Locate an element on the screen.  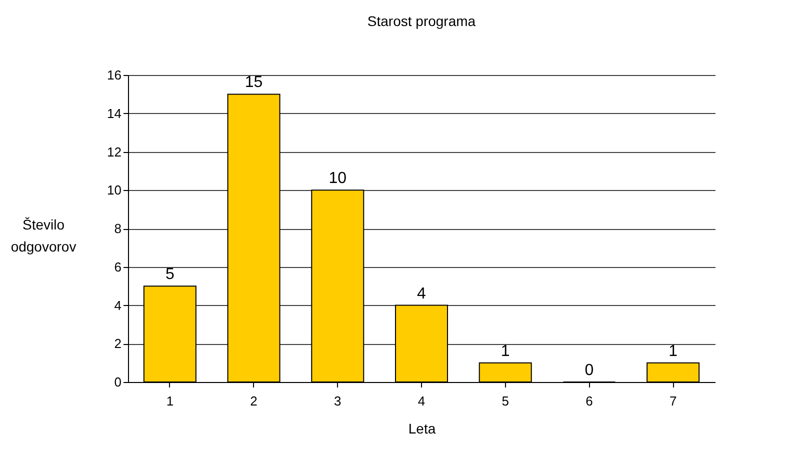
y-tick-label: 12 is located at coordinates (114, 152).